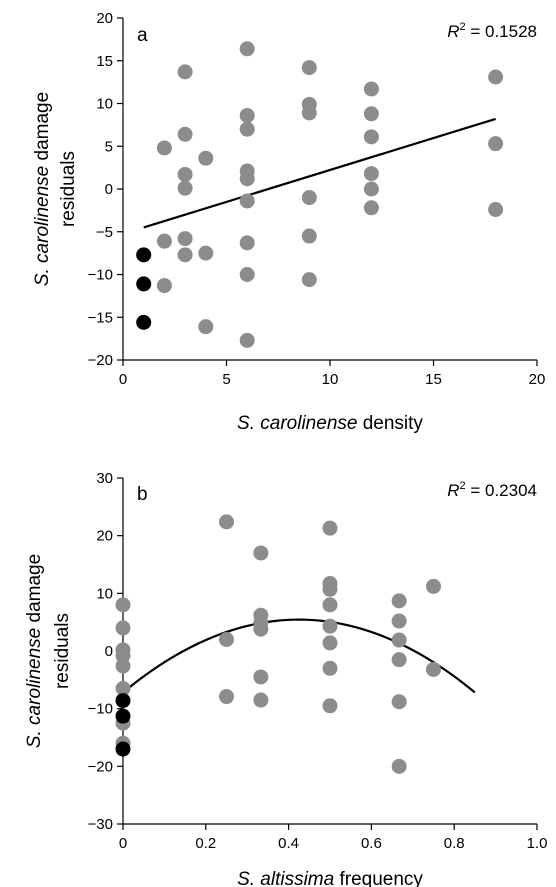 The width and height of the screenshot is (556, 887). Describe the element at coordinates (330, 379) in the screenshot. I see `x-tick-label: 10` at that location.